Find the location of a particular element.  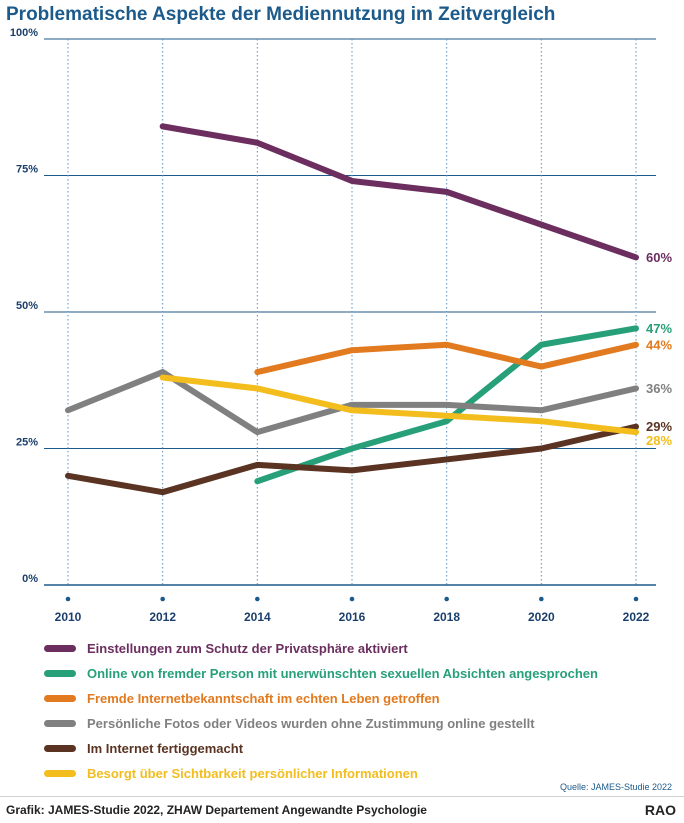

brand-logo: RAO is located at coordinates (660, 810).